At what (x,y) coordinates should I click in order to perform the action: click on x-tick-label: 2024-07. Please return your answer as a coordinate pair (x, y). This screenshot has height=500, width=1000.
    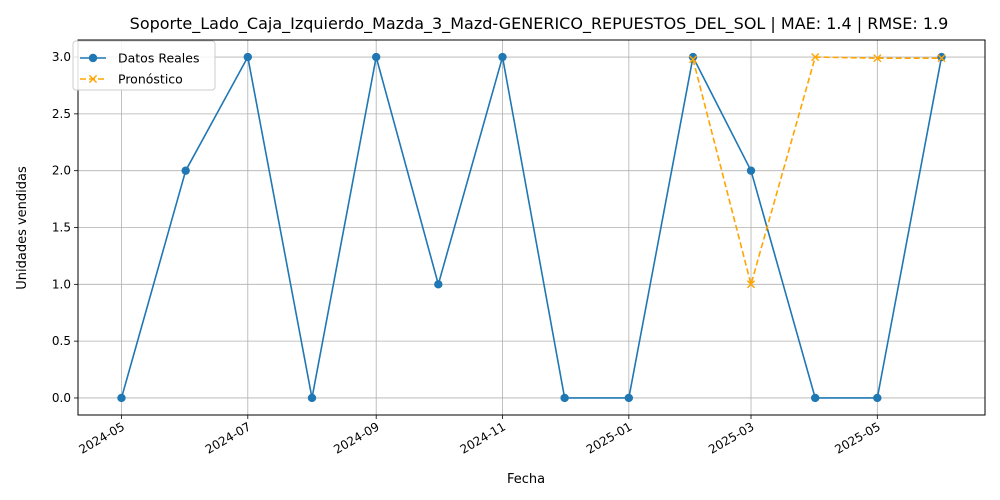
    Looking at the image, I should click on (228, 437).